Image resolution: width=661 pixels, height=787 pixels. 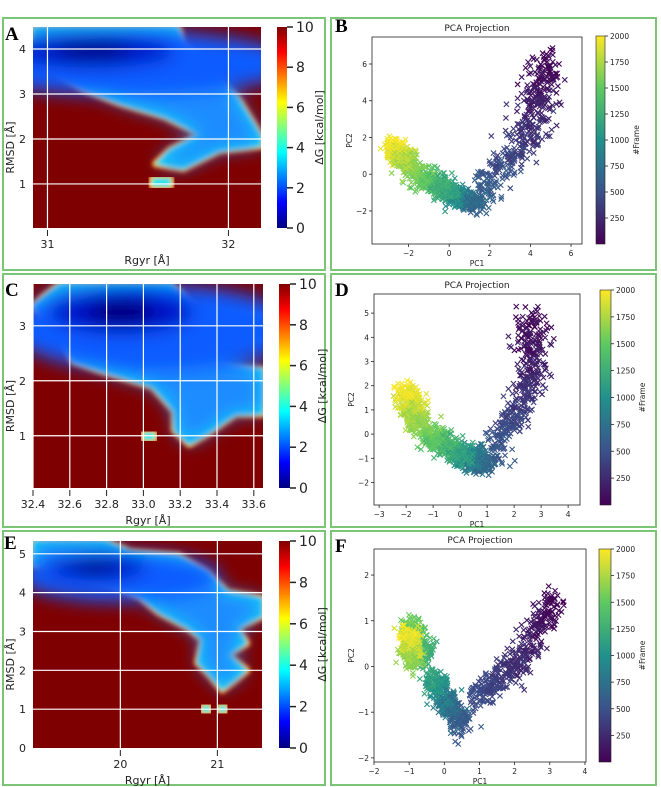 What do you see at coordinates (364, 137) in the screenshot?
I see `y-tick-label: 2` at bounding box center [364, 137].